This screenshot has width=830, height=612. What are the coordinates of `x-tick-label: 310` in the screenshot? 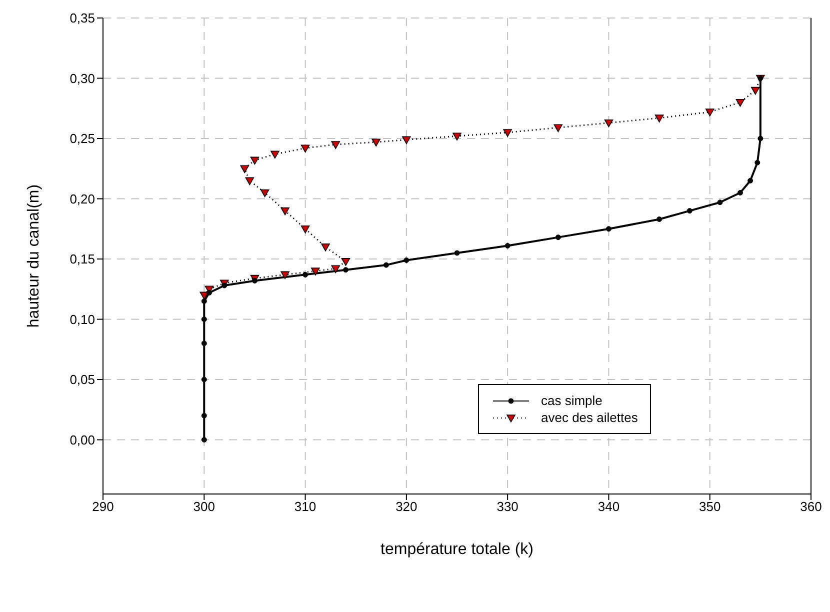 It's located at (305, 506).